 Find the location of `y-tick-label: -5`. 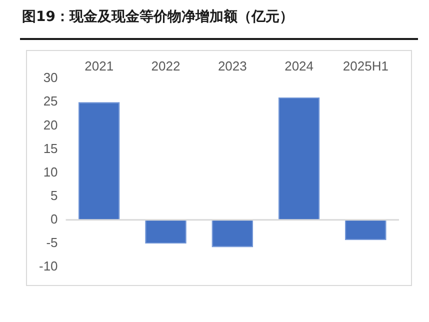

y-tick-label: -5 is located at coordinates (52, 242).